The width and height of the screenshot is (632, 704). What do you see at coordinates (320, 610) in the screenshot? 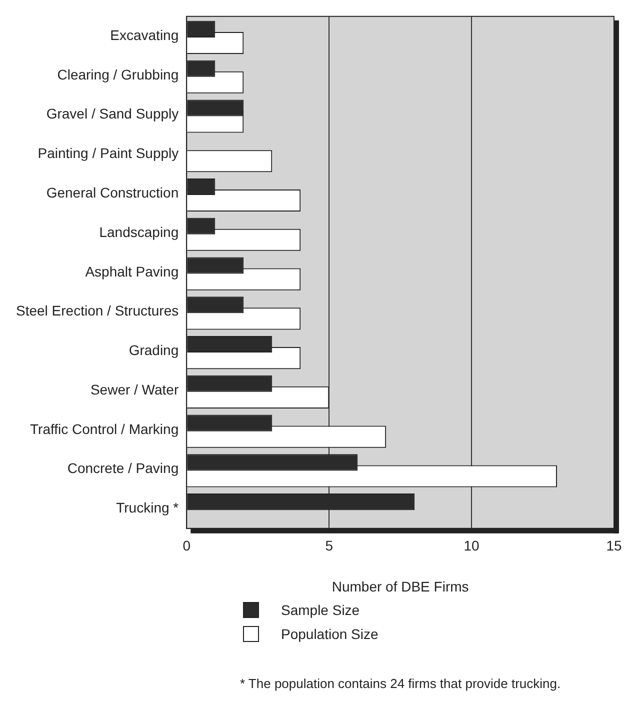
I see `legend-label: Sample Size` at bounding box center [320, 610].